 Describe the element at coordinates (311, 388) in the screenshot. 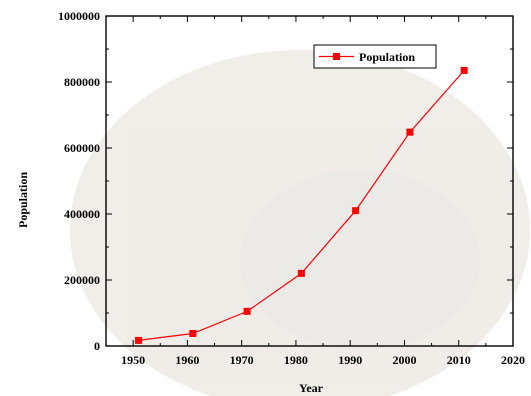

I see `x-axis-title: Year` at that location.